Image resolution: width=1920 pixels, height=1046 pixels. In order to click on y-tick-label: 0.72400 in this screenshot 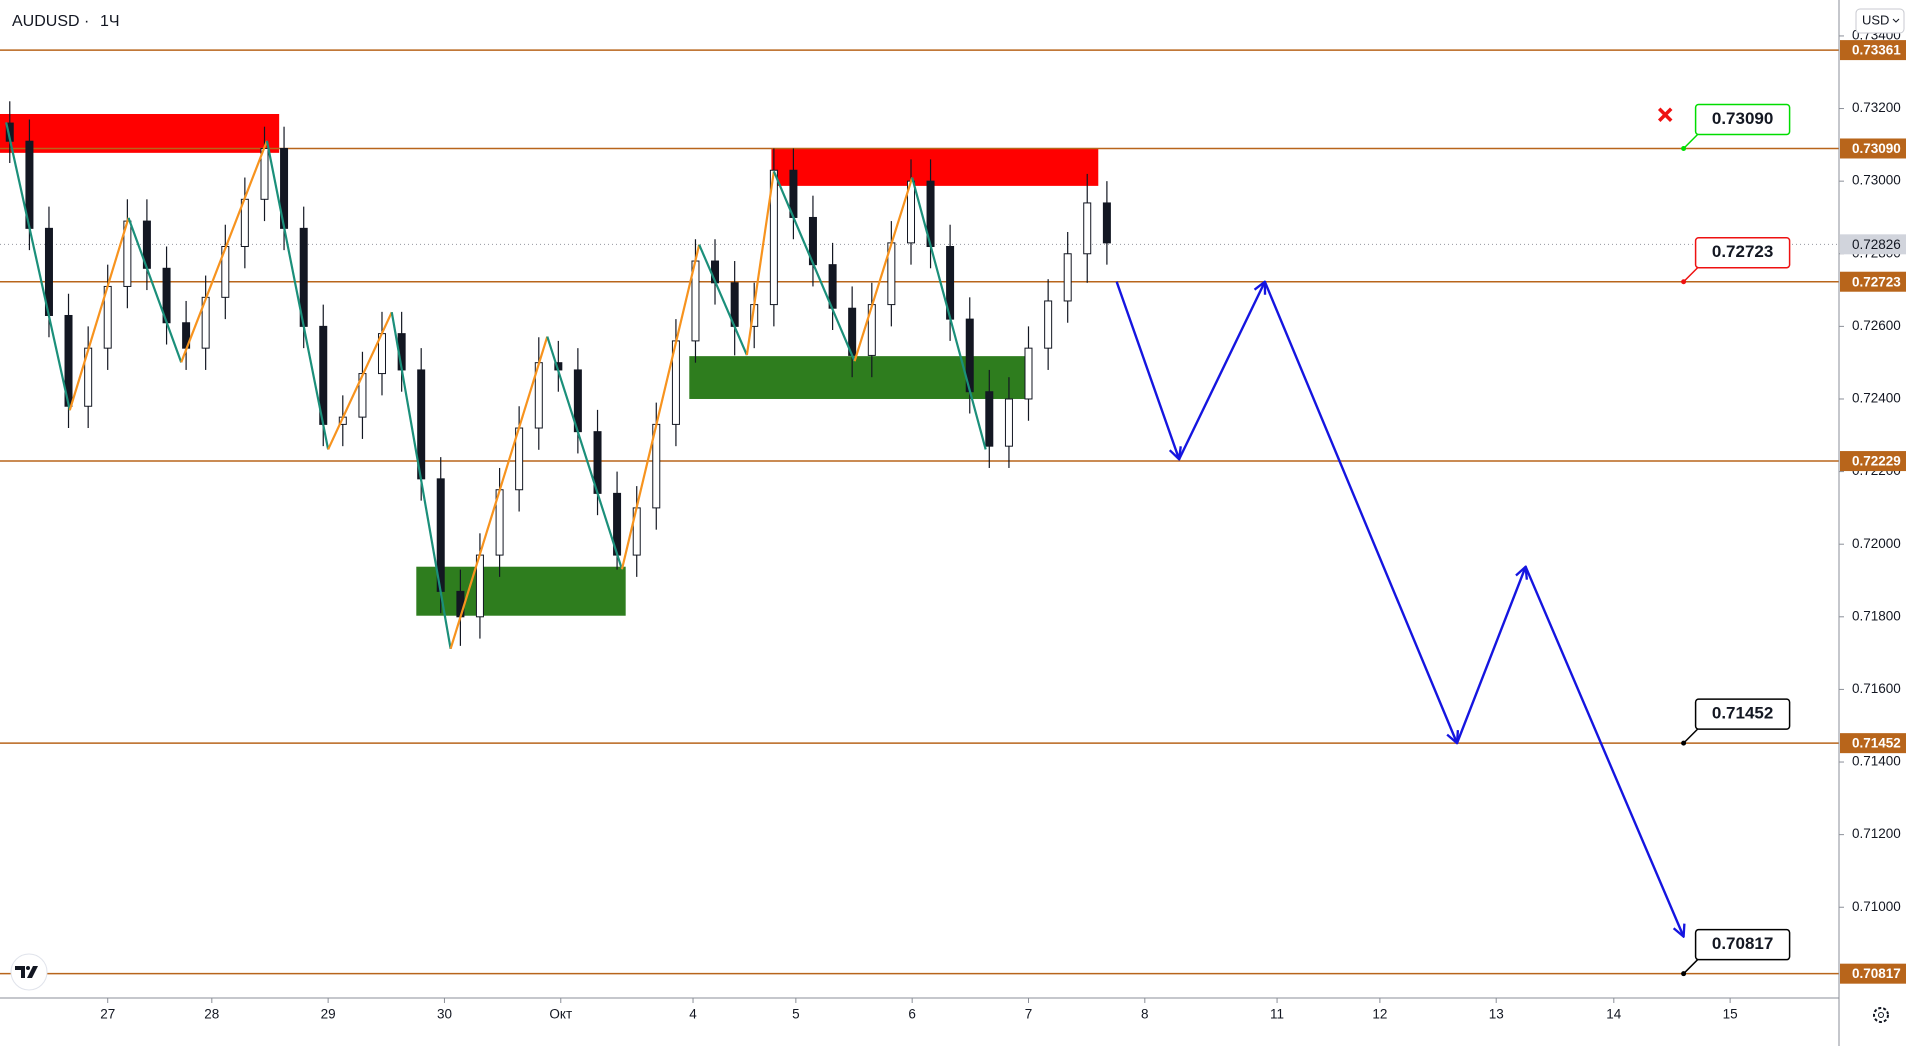, I will do `click(1876, 398)`.